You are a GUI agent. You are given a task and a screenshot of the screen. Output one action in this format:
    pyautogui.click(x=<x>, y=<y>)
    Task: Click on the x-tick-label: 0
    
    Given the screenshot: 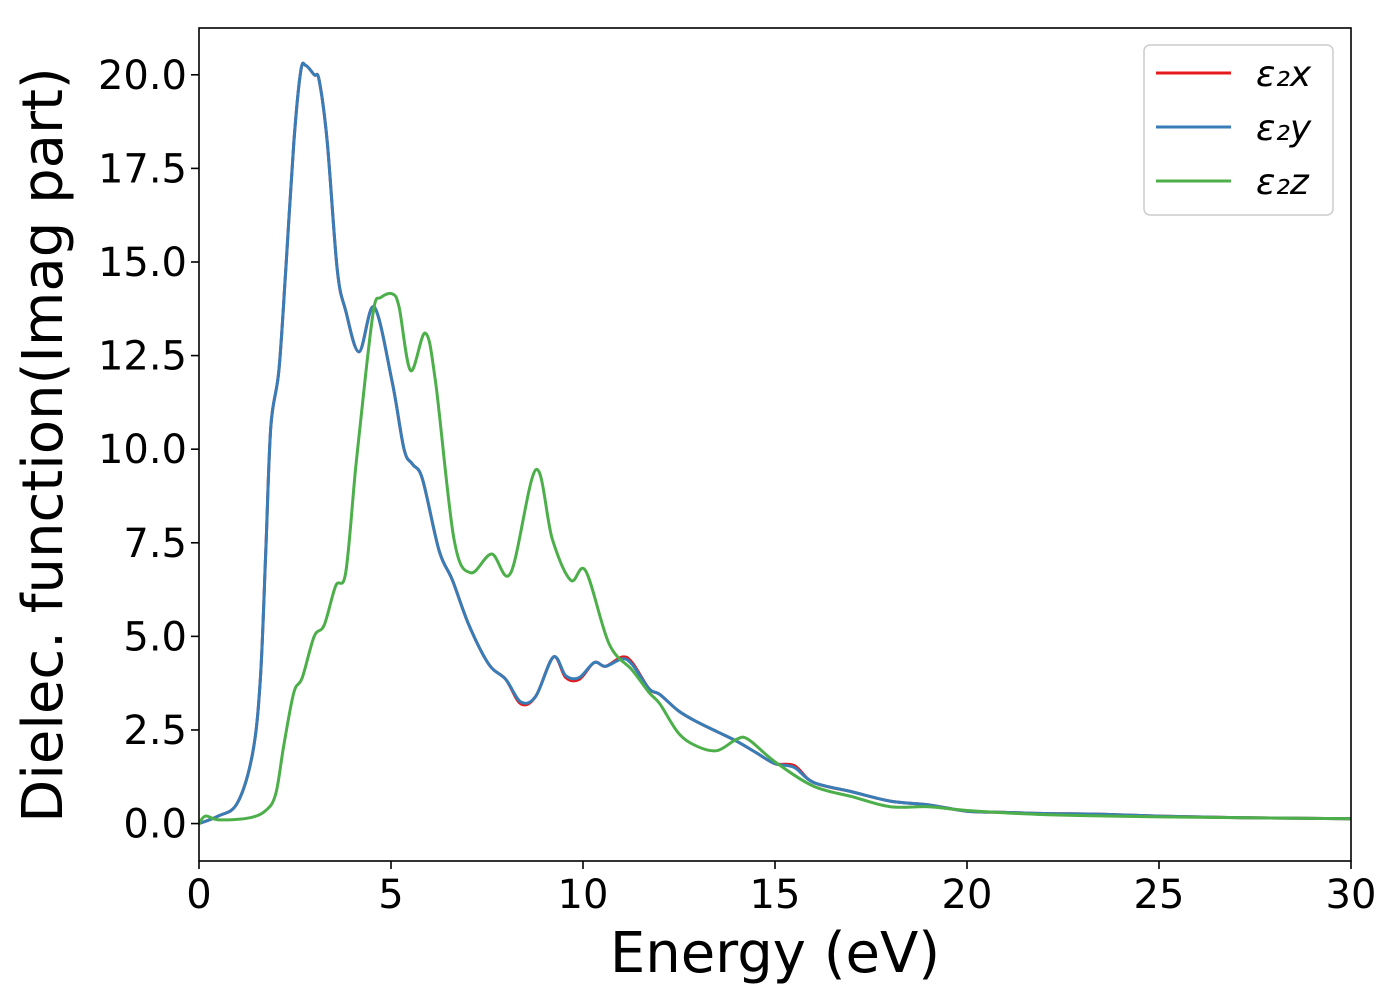 What is the action you would take?
    pyautogui.click(x=198, y=895)
    